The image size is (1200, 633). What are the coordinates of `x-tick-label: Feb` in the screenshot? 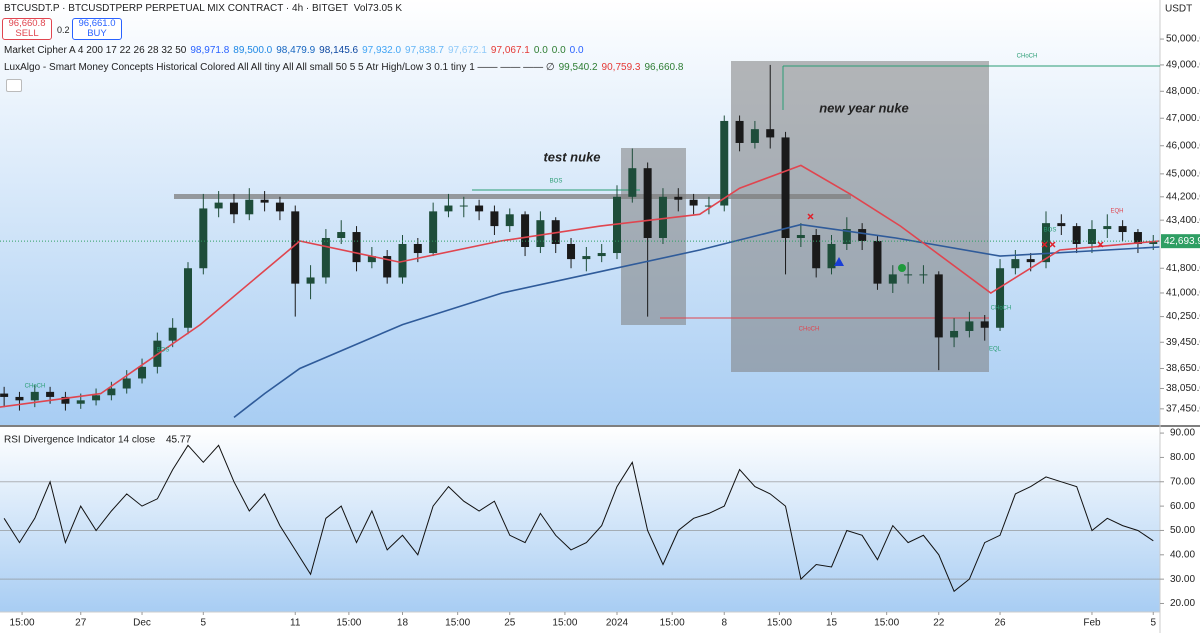 It's located at (1092, 623).